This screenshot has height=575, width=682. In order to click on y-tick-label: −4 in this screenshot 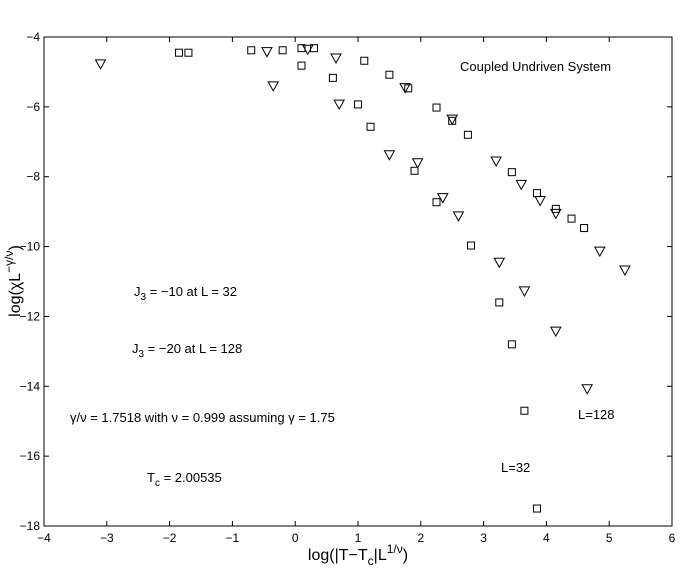, I will do `click(33, 37)`.